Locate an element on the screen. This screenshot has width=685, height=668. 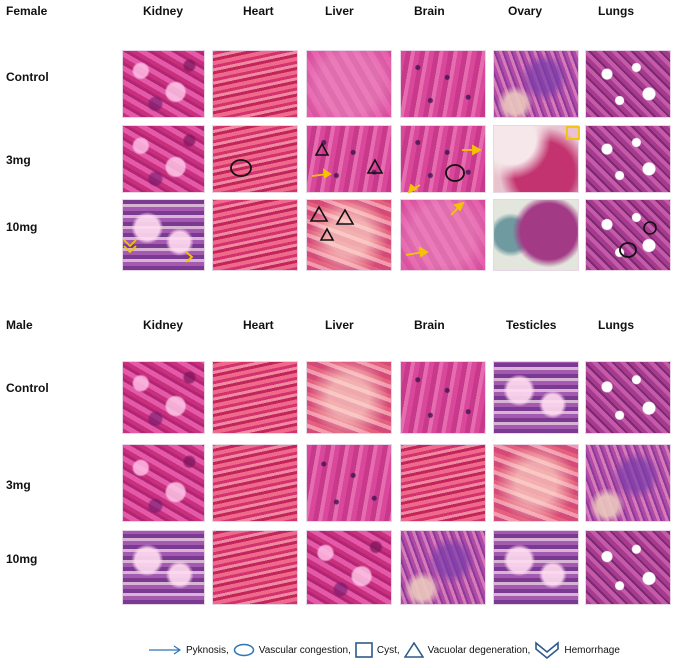
male-control-testicles-image is located at coordinates (536, 397).